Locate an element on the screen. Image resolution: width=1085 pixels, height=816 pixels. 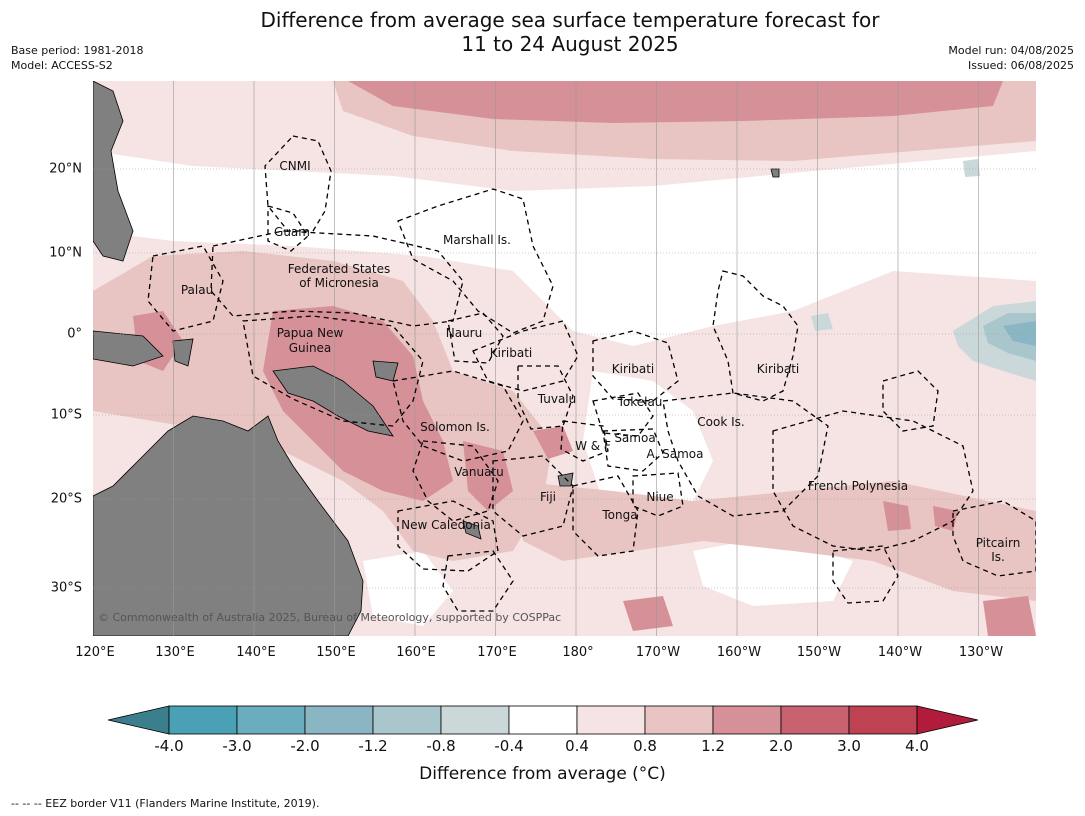
colorbar-tick: -0.8 is located at coordinates (441, 746).